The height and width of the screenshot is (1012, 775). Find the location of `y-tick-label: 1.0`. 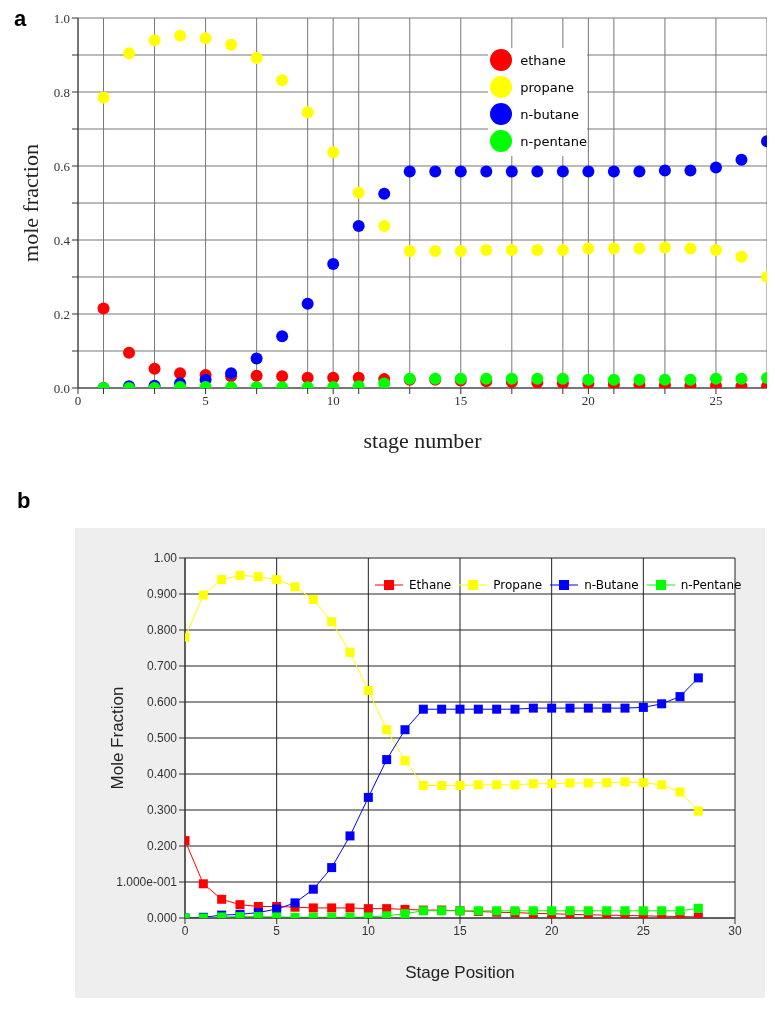

y-tick-label: 1.0 is located at coordinates (61, 18).